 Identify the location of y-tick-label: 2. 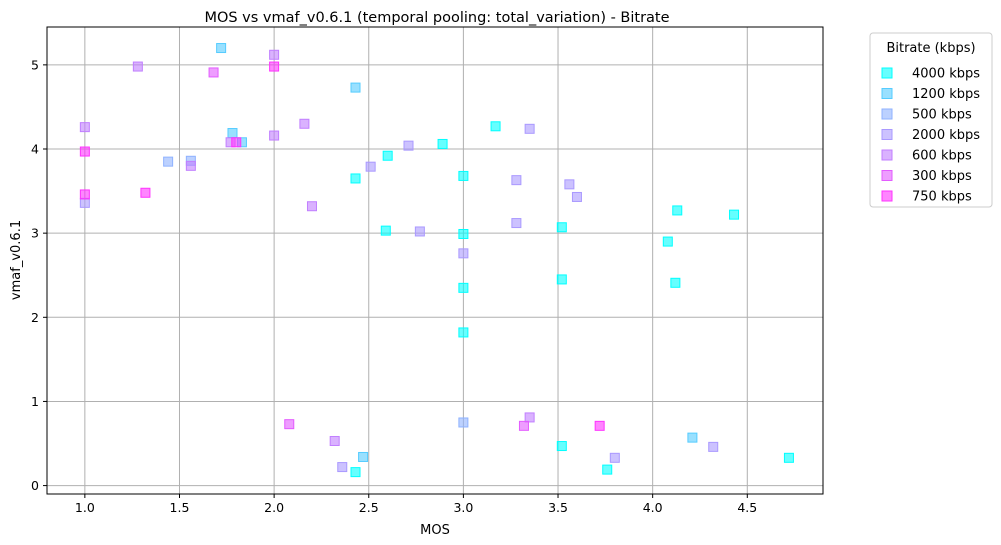
(35, 317).